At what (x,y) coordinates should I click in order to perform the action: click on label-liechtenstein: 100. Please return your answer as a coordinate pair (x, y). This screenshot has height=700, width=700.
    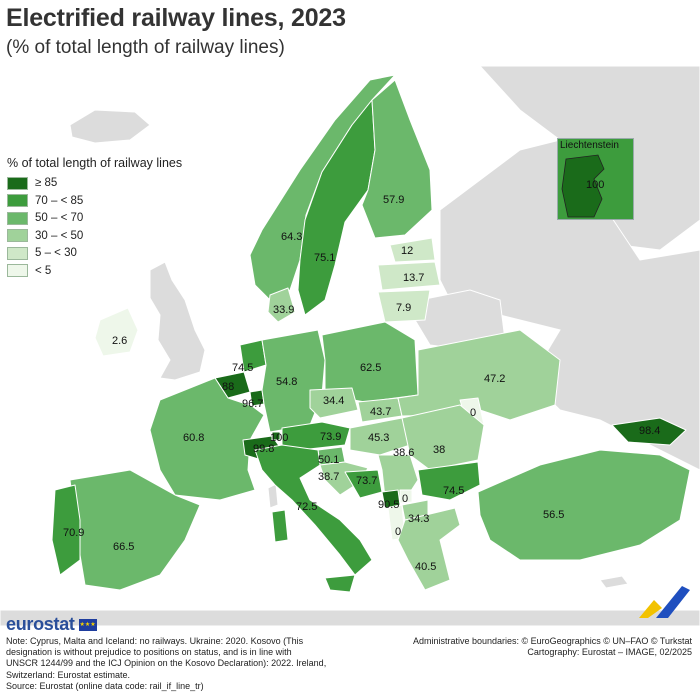
    Looking at the image, I should click on (279, 438).